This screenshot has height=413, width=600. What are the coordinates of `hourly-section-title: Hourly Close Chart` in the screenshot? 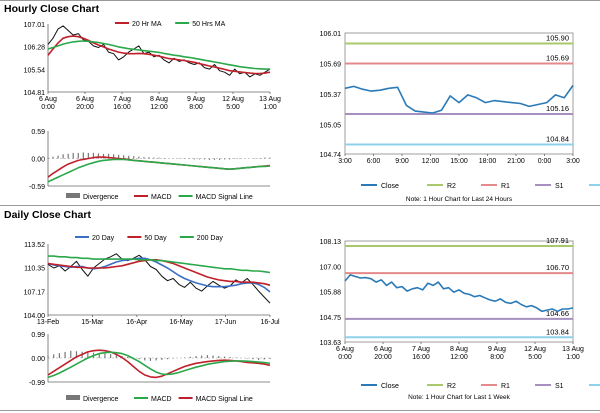 It's located at (52, 9).